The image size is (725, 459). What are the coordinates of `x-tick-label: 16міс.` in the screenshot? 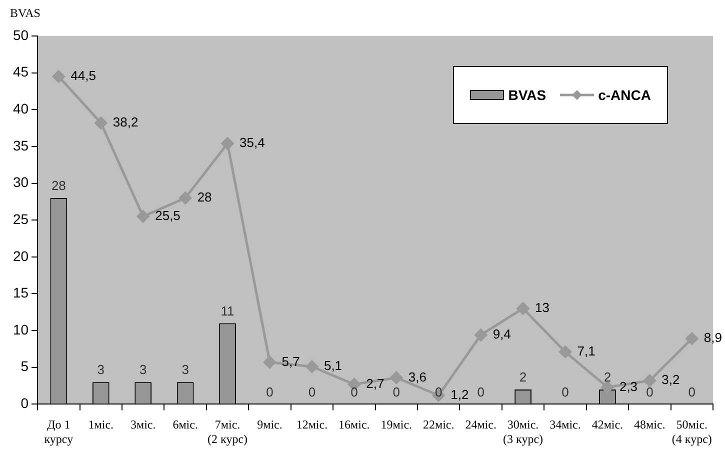 It's located at (354, 425).